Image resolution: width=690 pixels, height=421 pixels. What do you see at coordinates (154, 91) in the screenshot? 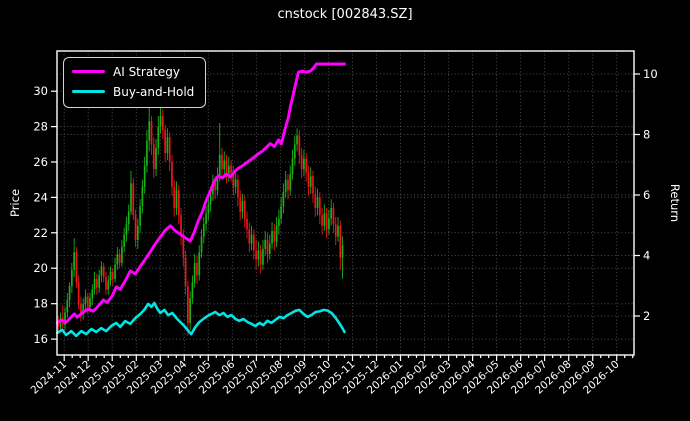
I see `legend-label-buy-and-hold: Buy-and-Hold` at bounding box center [154, 91].